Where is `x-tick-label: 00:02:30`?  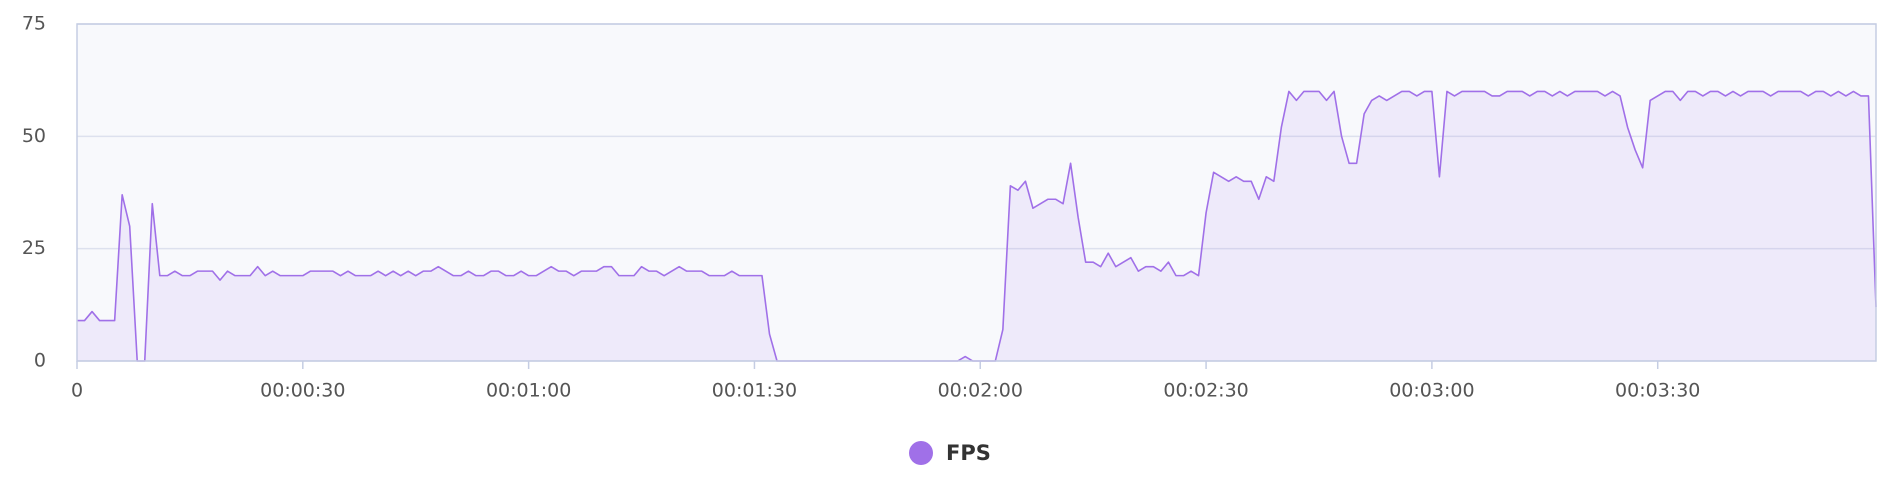 x-tick-label: 00:02:30 is located at coordinates (1205, 391).